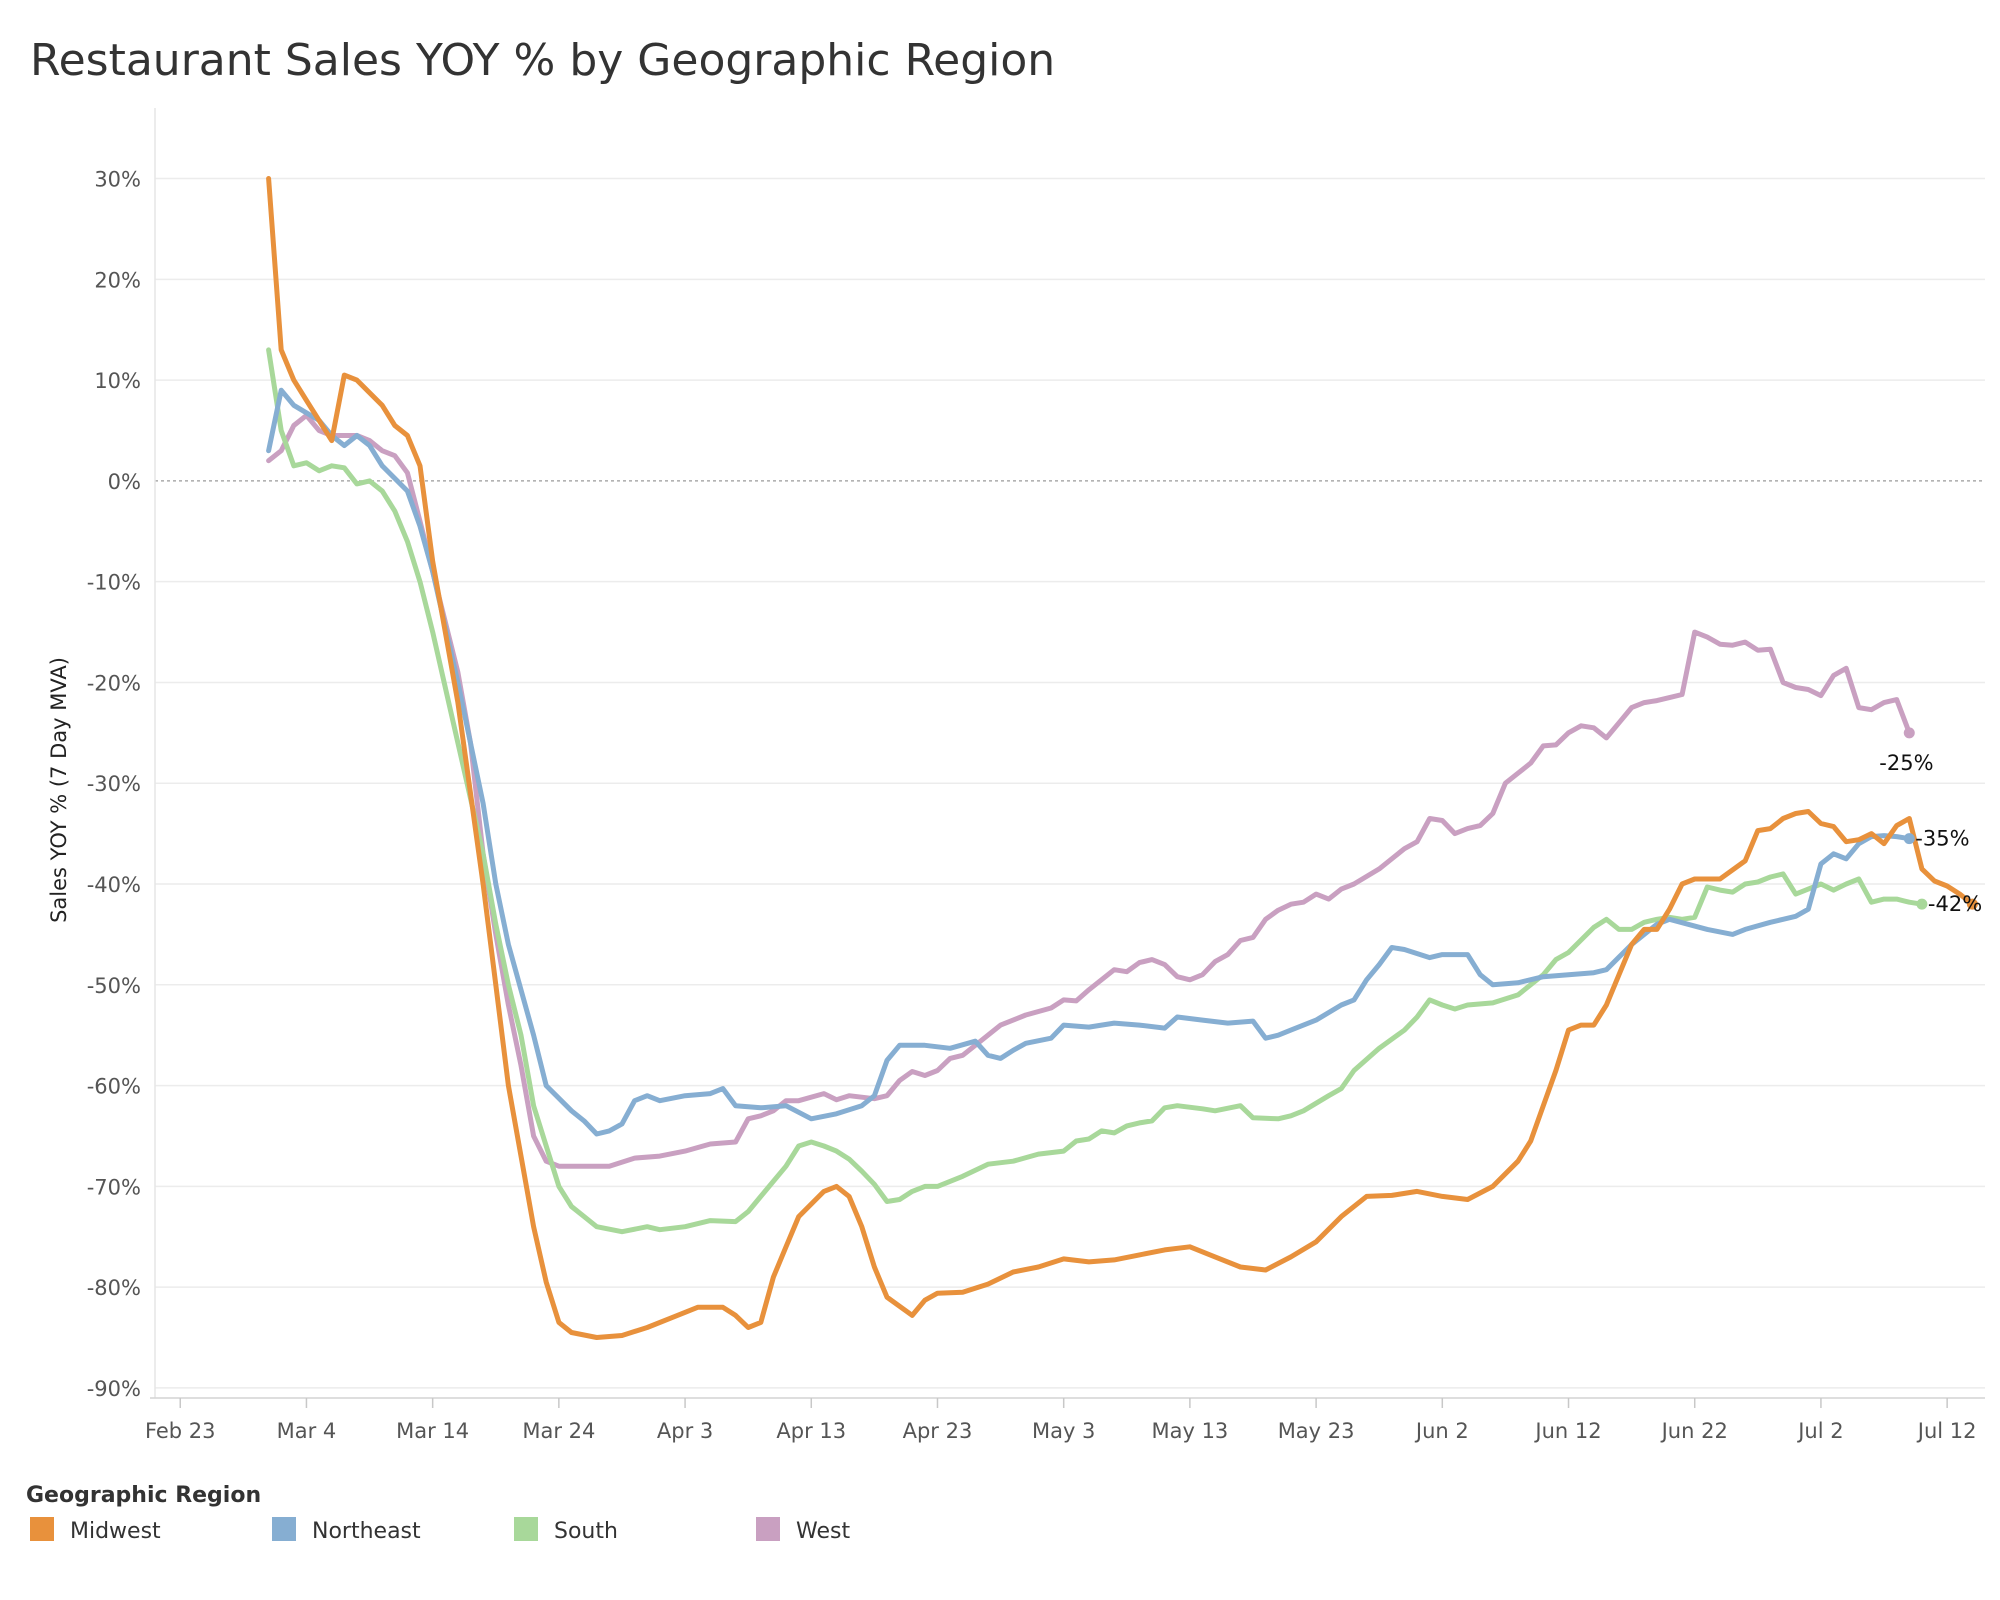 This screenshot has height=1600, width=2000. I want to click on end-label-northeast: -35%, so click(1942, 839).